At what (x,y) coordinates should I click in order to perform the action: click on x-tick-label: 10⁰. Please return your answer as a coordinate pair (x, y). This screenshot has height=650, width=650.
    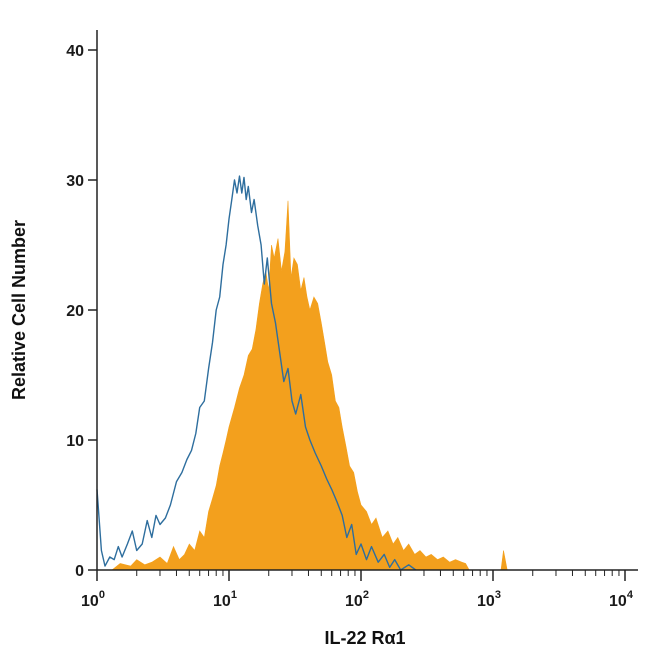
    Looking at the image, I should click on (93, 599).